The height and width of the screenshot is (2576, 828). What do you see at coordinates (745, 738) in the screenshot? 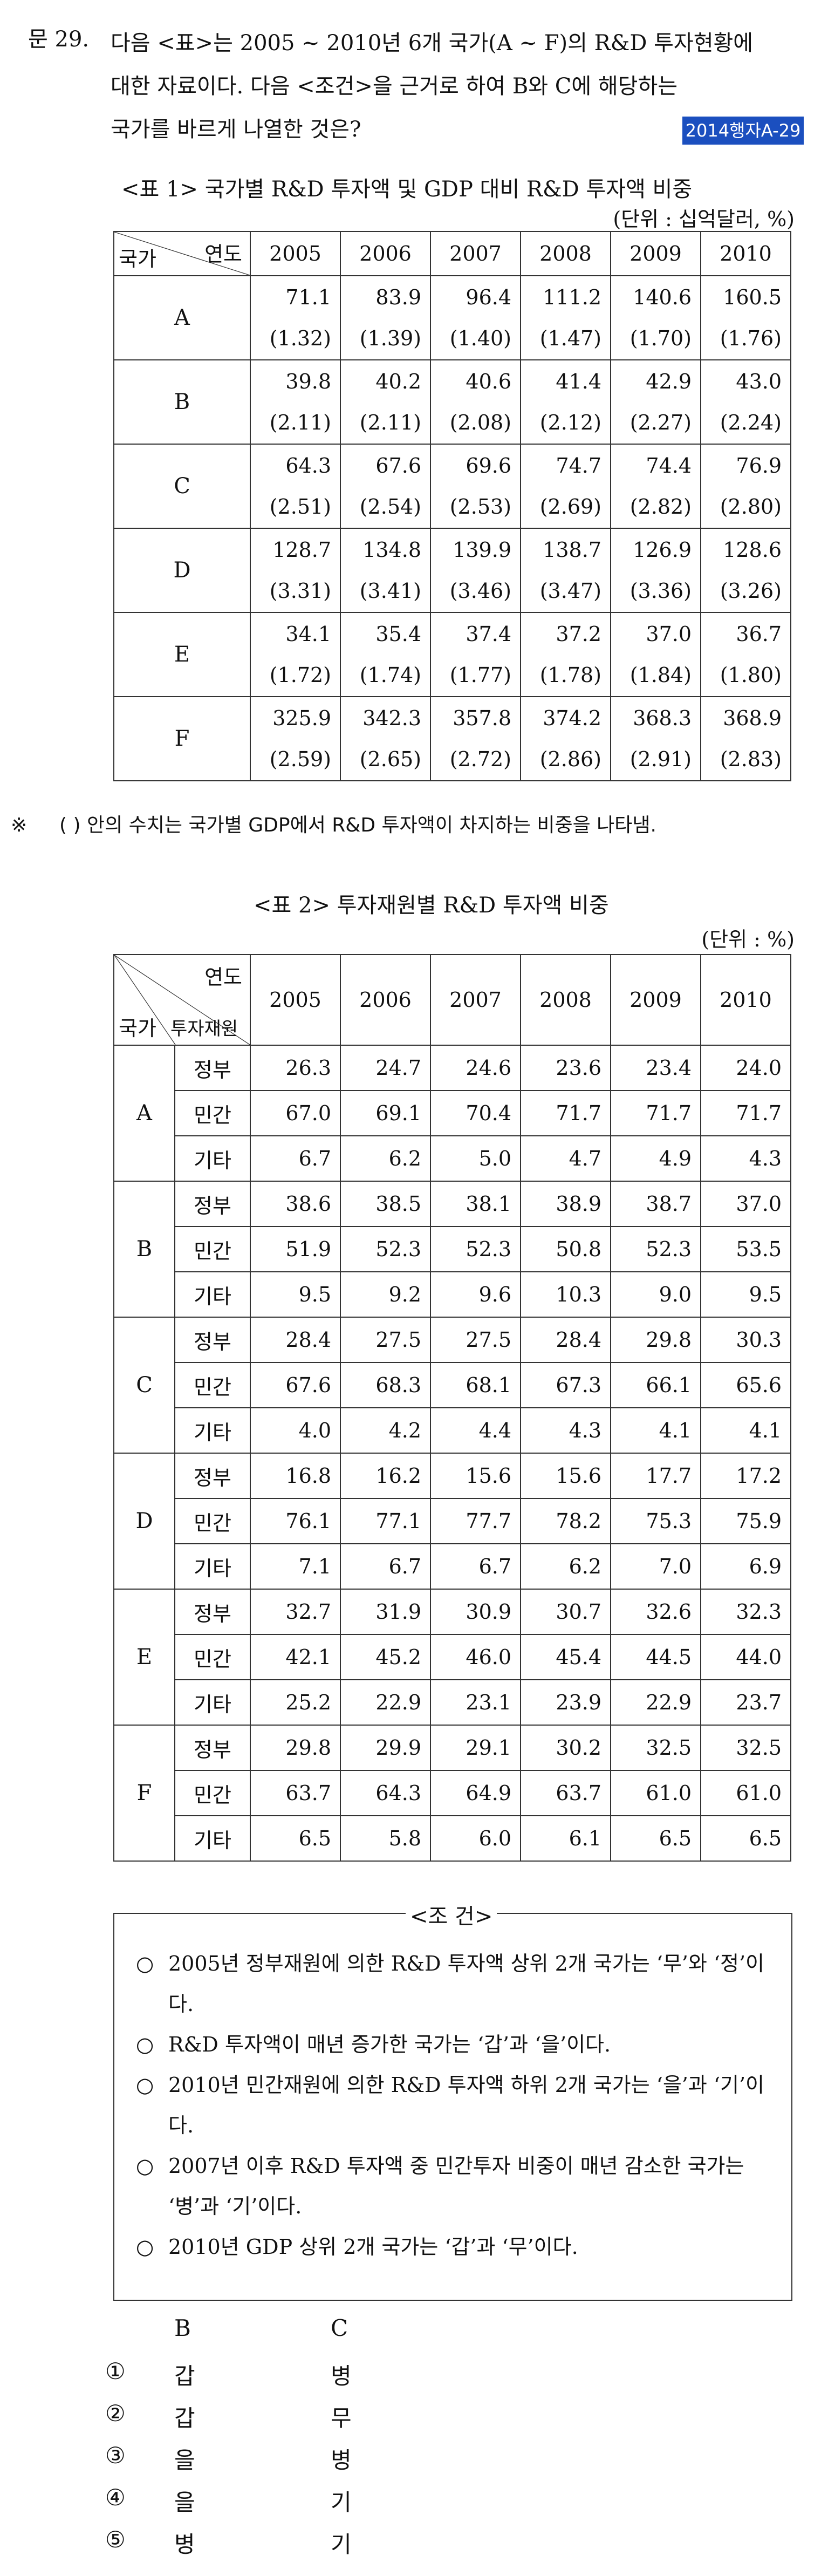
I see `data-cell: 368.9 (2.83)` at bounding box center [745, 738].